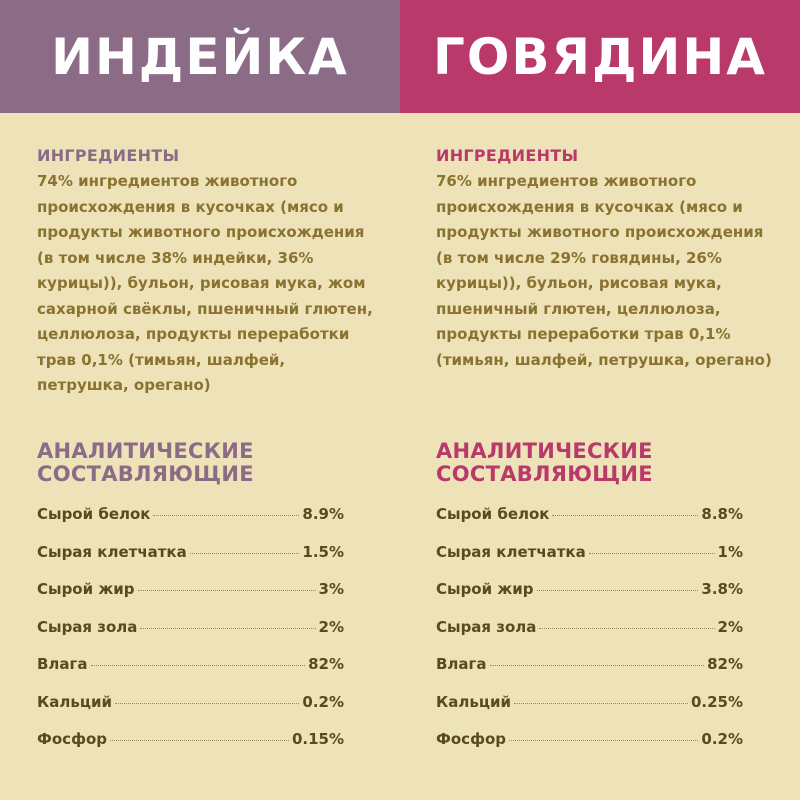  Describe the element at coordinates (331, 589) in the screenshot. I see `row-value: 3%` at that location.